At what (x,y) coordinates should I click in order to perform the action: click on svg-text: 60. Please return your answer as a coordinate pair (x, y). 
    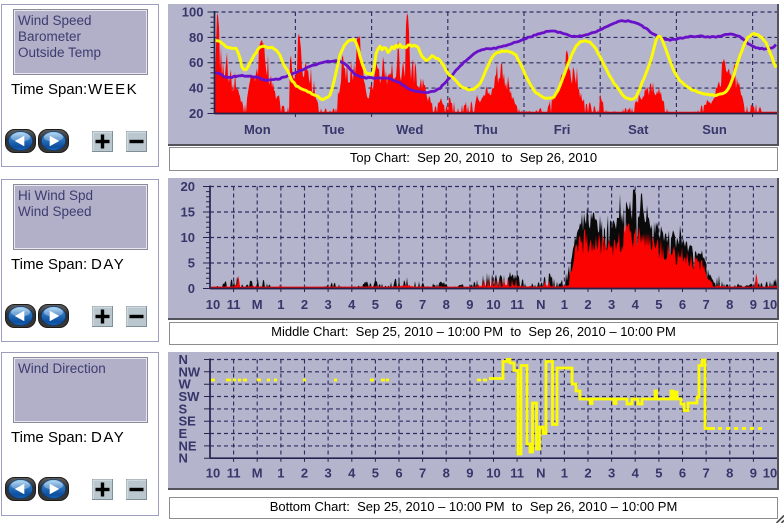
    Looking at the image, I should click on (196, 62).